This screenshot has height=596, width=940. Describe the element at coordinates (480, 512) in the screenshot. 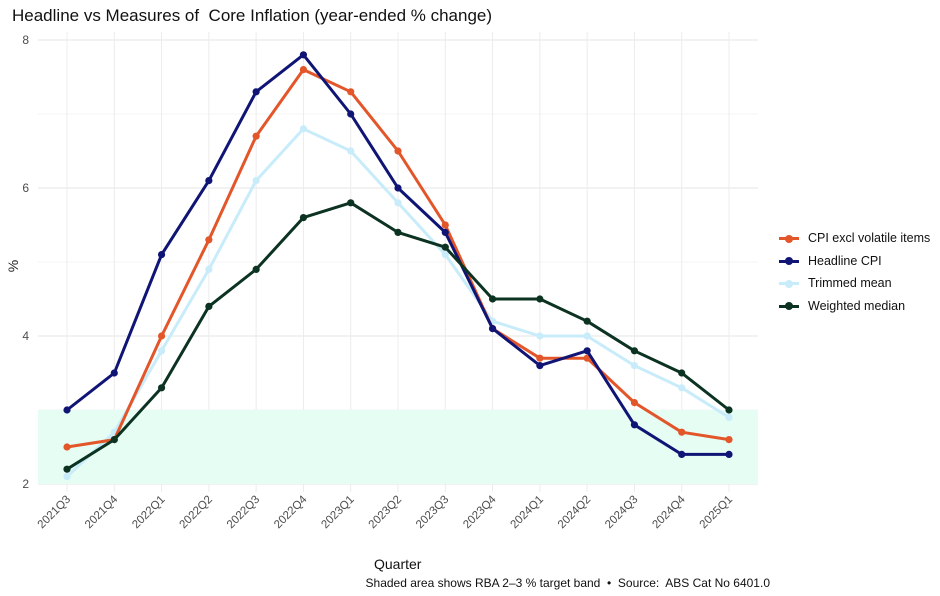

I see `x-tick-label: 2023Q4` at that location.